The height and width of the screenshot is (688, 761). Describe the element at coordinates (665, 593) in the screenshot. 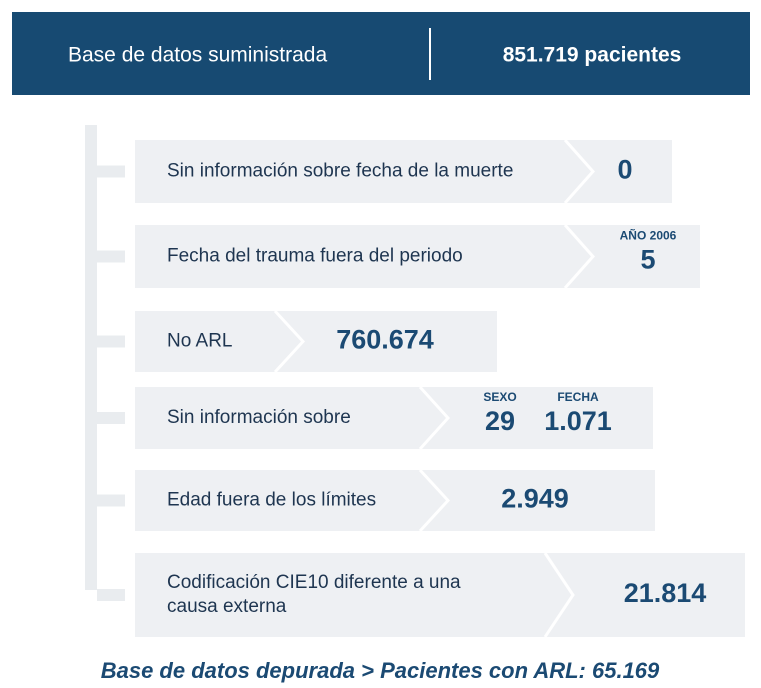

I see `item-value: 21.814` at that location.